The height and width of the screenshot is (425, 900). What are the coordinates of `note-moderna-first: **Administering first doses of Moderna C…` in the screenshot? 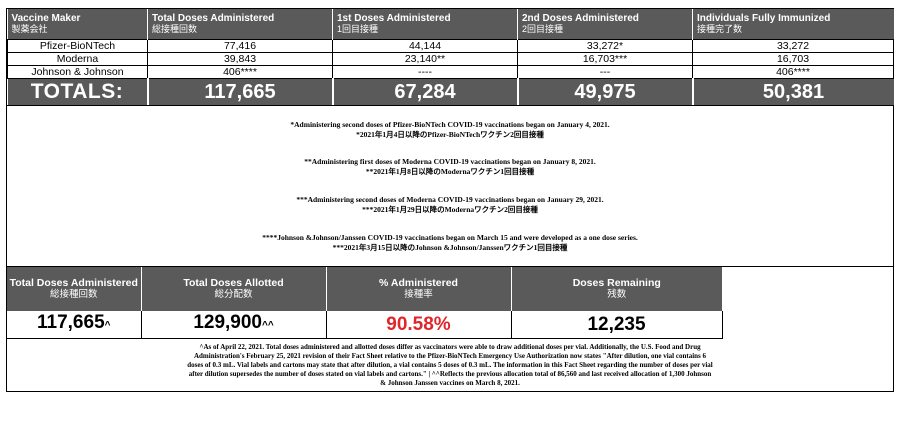 It's located at (450, 167).